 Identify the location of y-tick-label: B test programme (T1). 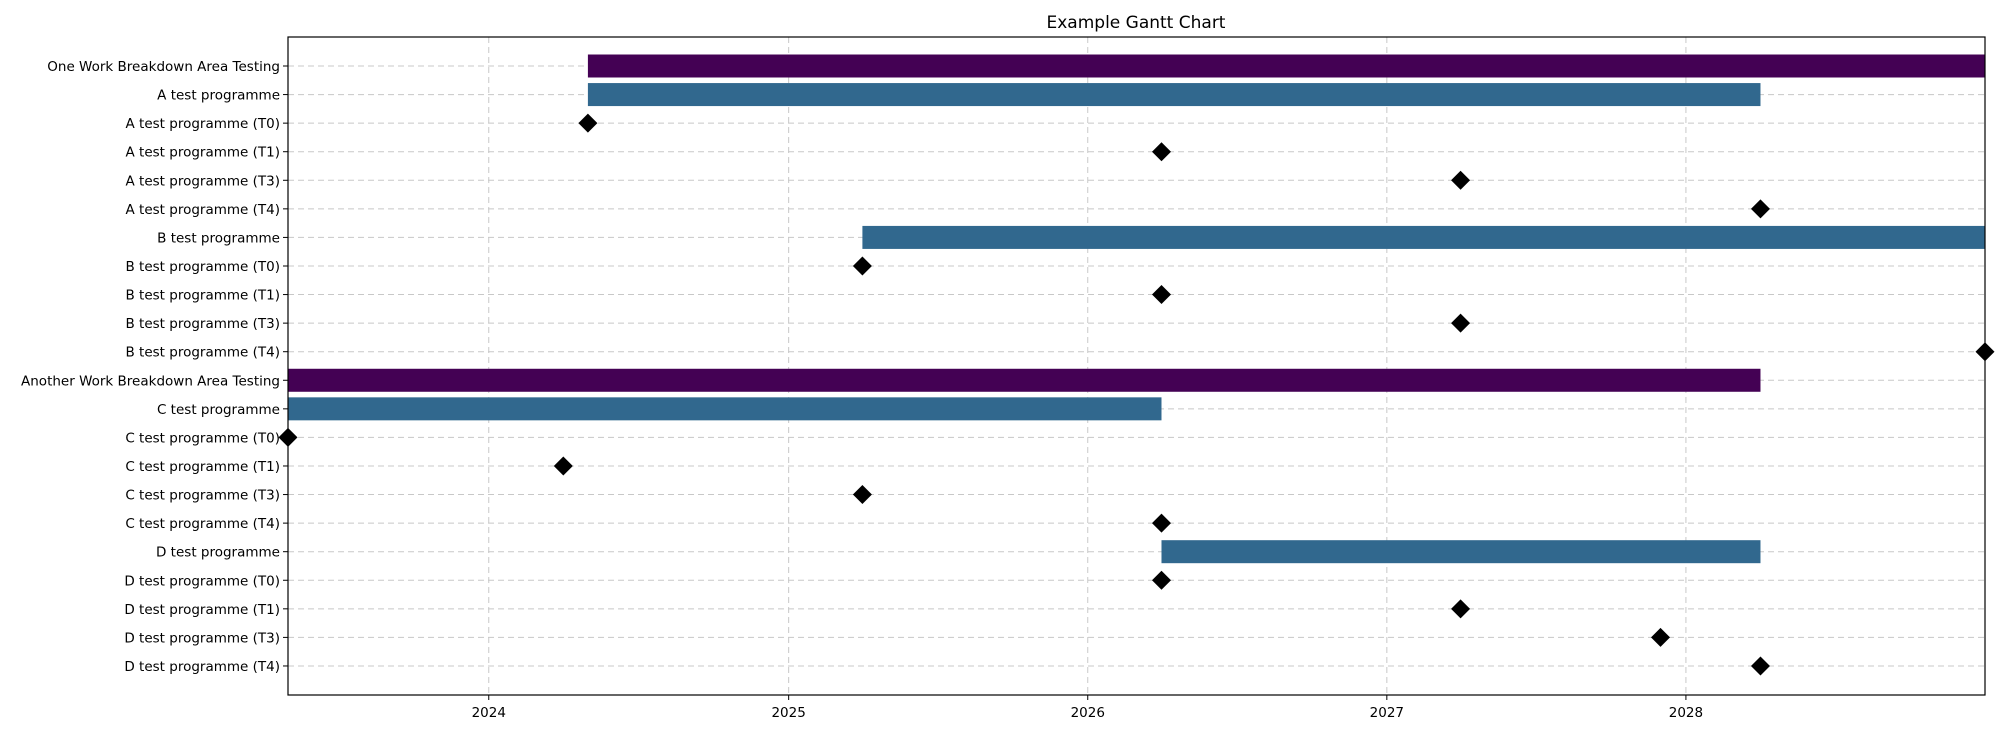
(202, 296).